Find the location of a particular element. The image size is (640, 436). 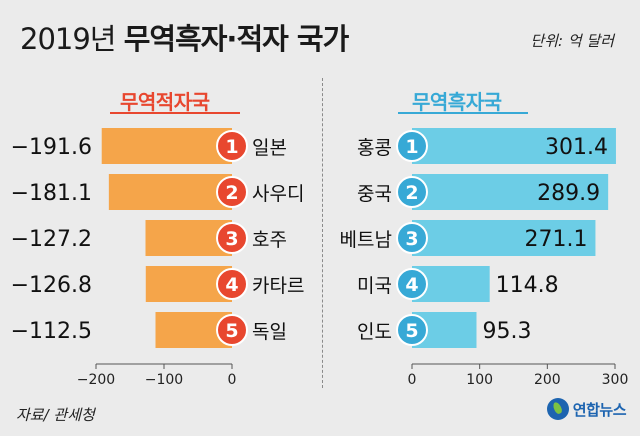

source-note: 자료/ 관세청 is located at coordinates (55, 415).